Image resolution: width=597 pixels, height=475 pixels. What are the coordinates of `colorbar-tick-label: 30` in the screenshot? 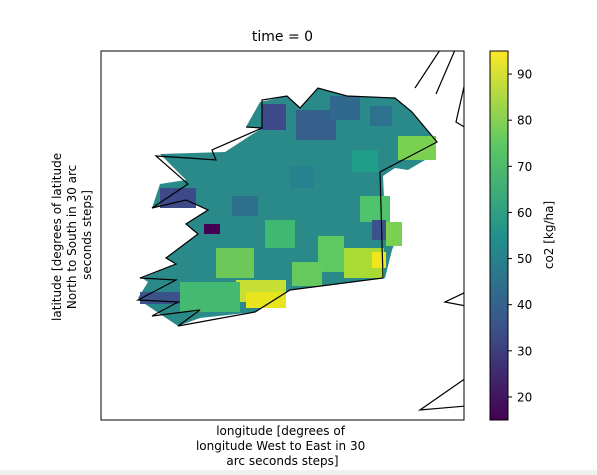 It's located at (524, 351).